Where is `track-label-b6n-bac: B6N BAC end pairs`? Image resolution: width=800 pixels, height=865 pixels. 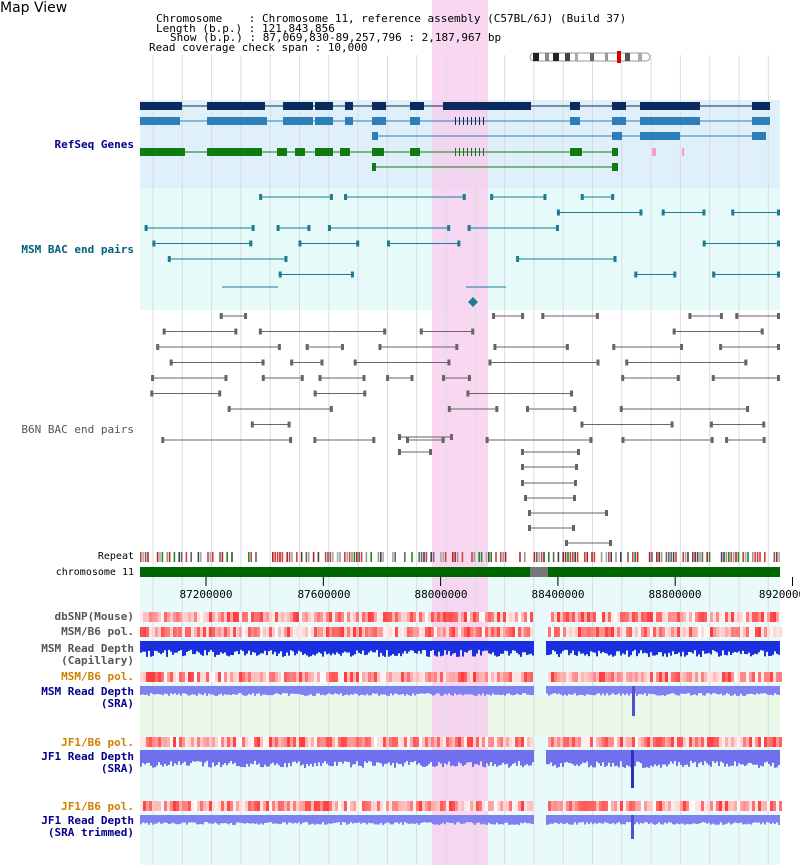 track-label-b6n-bac: B6N BAC end pairs is located at coordinates (77, 429).